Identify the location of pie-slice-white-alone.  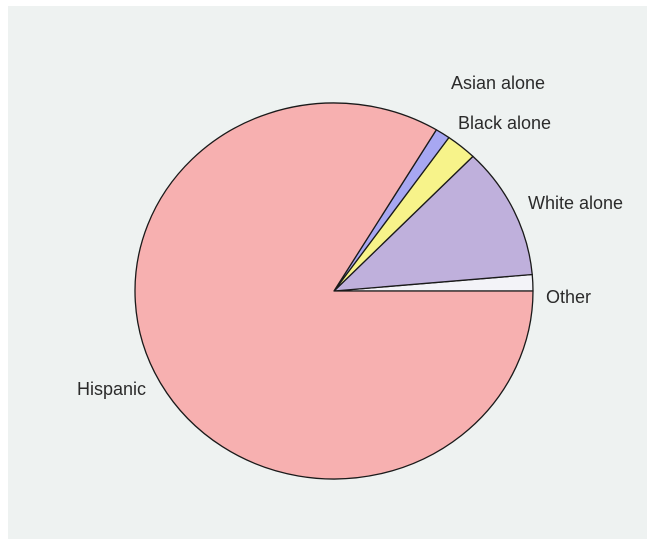
(433, 223).